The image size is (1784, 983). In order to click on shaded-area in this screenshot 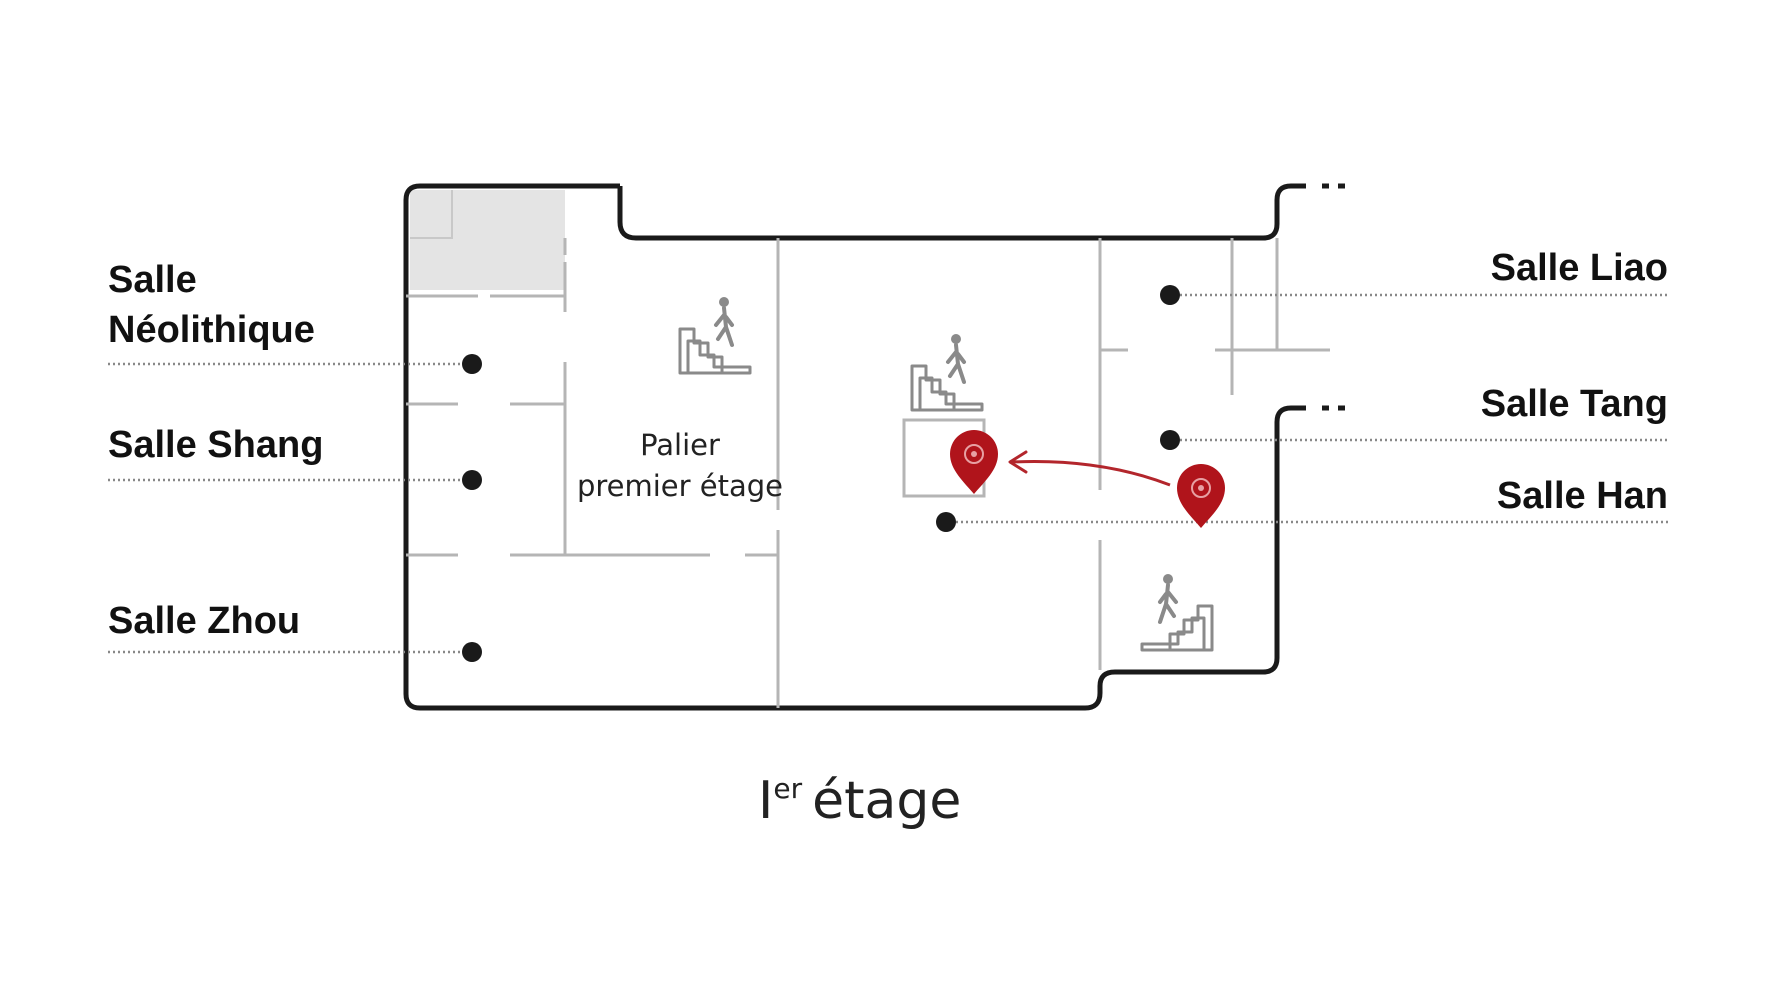, I will do `click(487, 240)`.